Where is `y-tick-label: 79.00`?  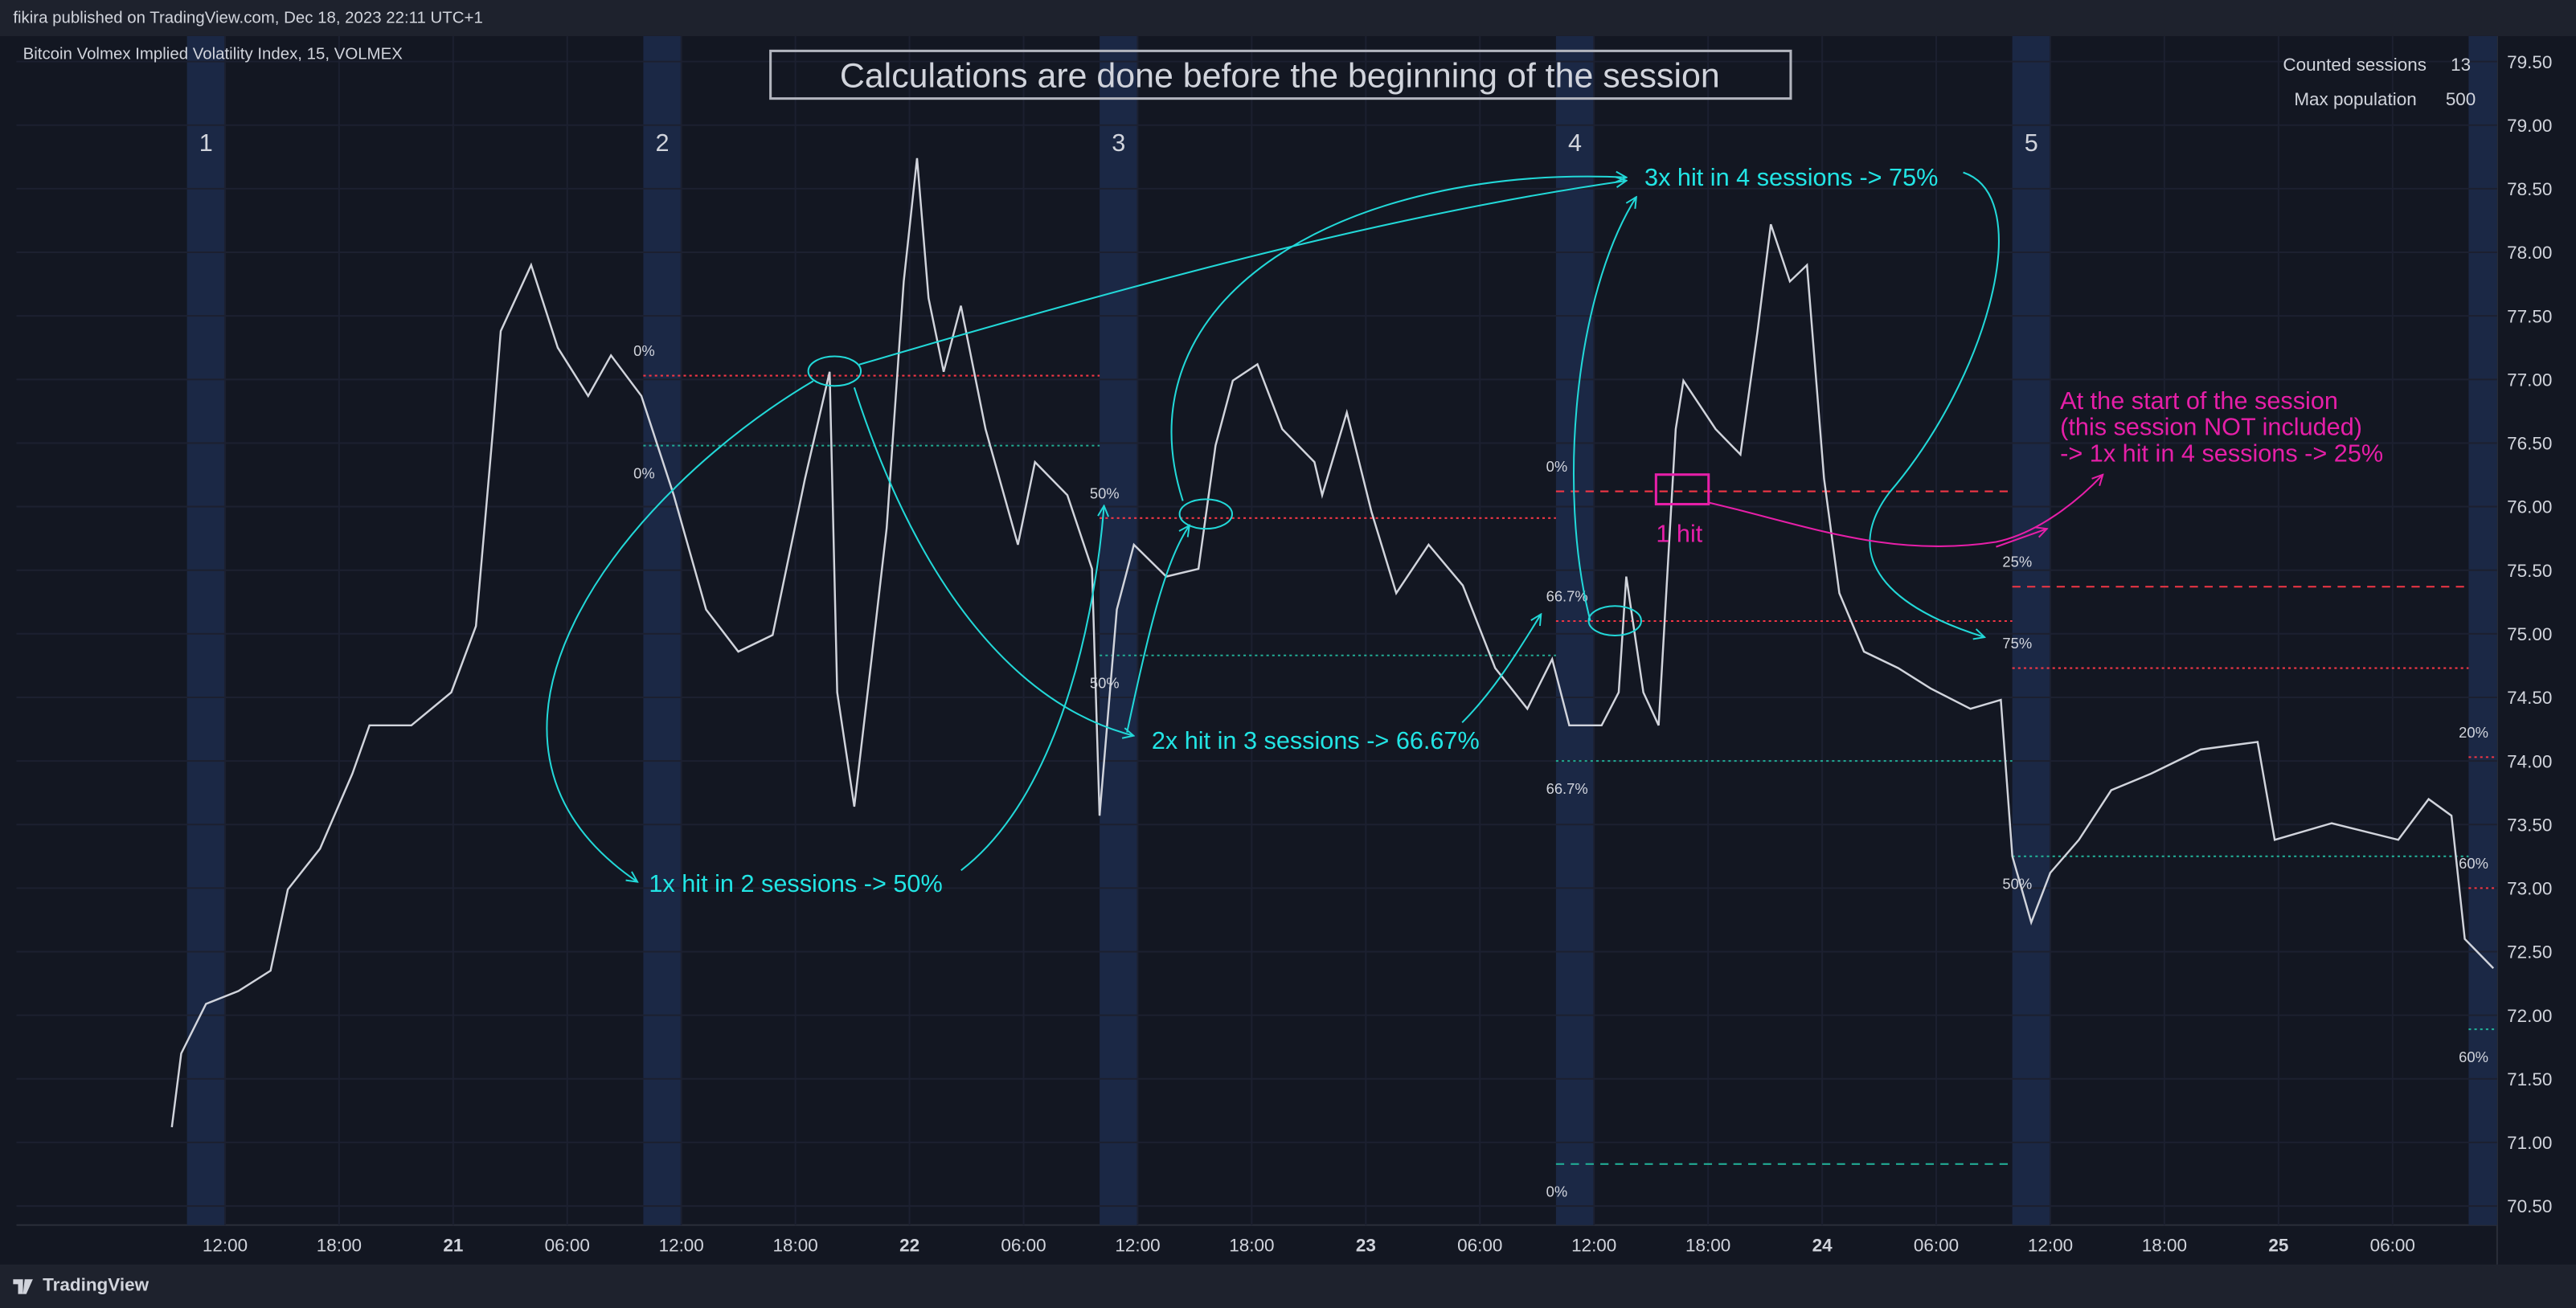
y-tick-label: 79.00 is located at coordinates (2529, 126).